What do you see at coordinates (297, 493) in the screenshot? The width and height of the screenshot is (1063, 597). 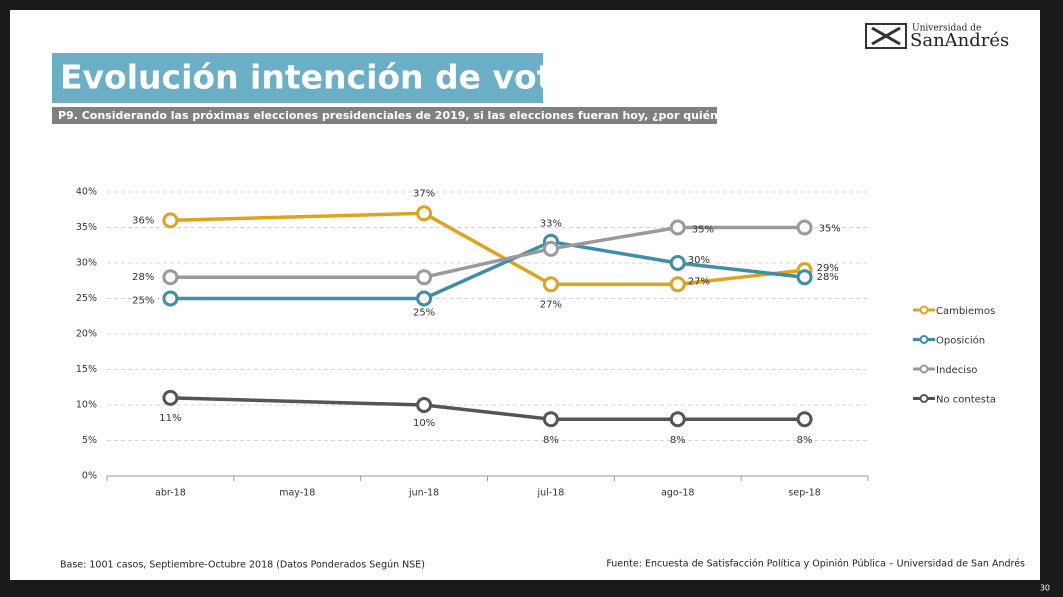 I see `x-tick-label: may-18` at bounding box center [297, 493].